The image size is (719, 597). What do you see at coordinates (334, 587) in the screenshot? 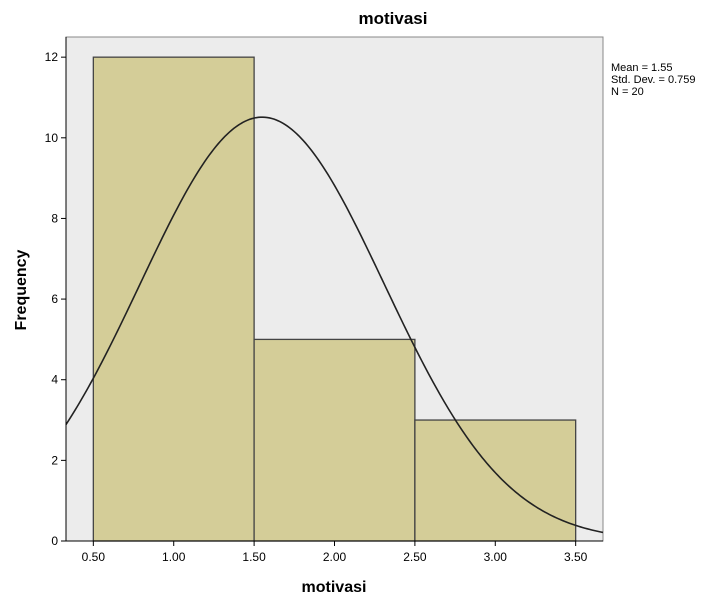
I see `x-axis-label: motivasi` at bounding box center [334, 587].